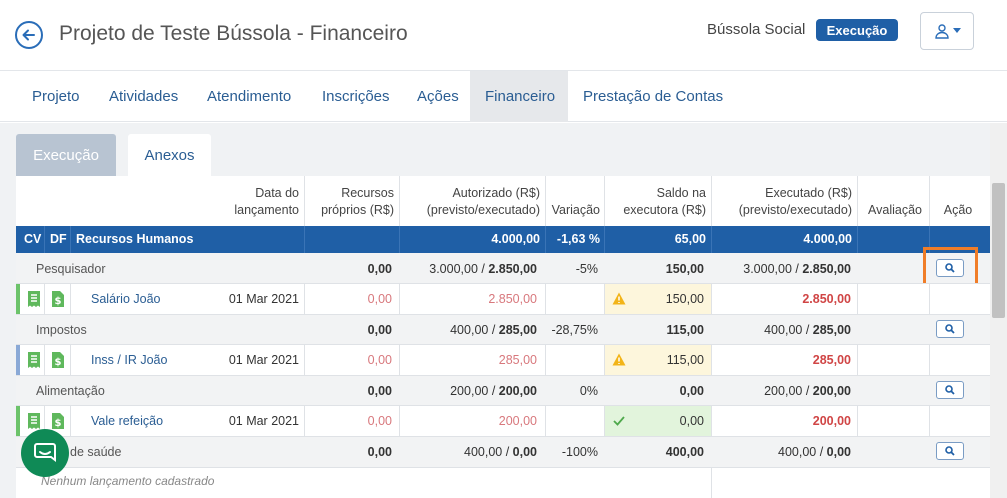  I want to click on page-title: Projeto de Teste Bússola - Financeiro, so click(233, 33).